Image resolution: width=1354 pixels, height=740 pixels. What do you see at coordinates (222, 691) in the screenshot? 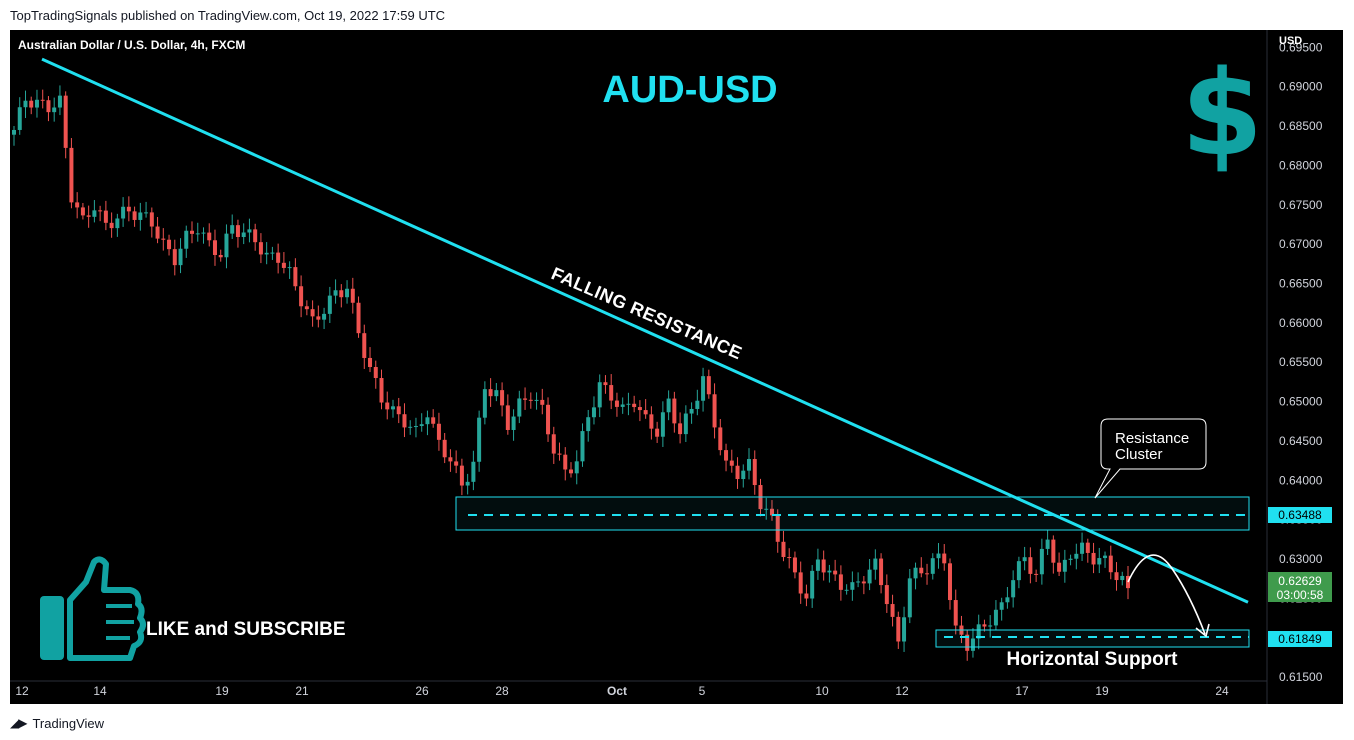
I see `x-tick-label: 19` at bounding box center [222, 691].